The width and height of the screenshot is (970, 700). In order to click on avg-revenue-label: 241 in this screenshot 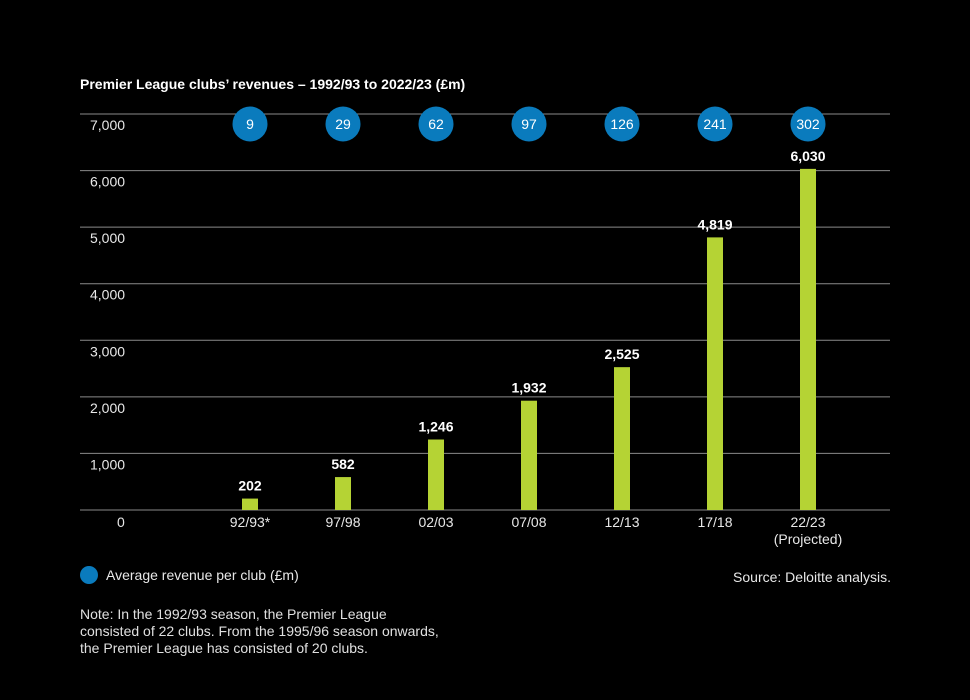, I will do `click(715, 124)`.